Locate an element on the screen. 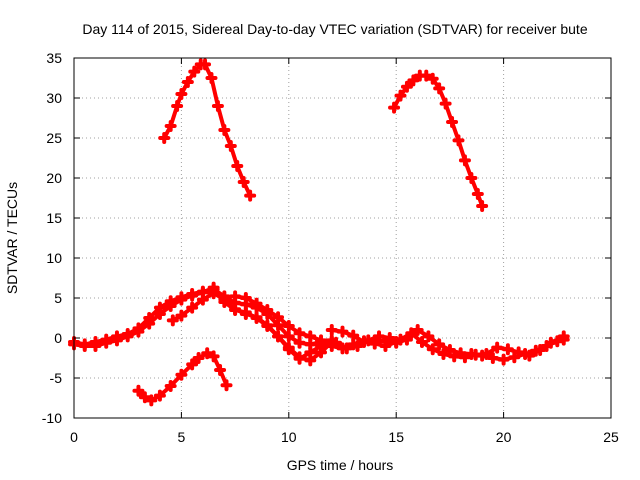 The height and width of the screenshot is (480, 640). y-tick-label: 35 is located at coordinates (54, 58).